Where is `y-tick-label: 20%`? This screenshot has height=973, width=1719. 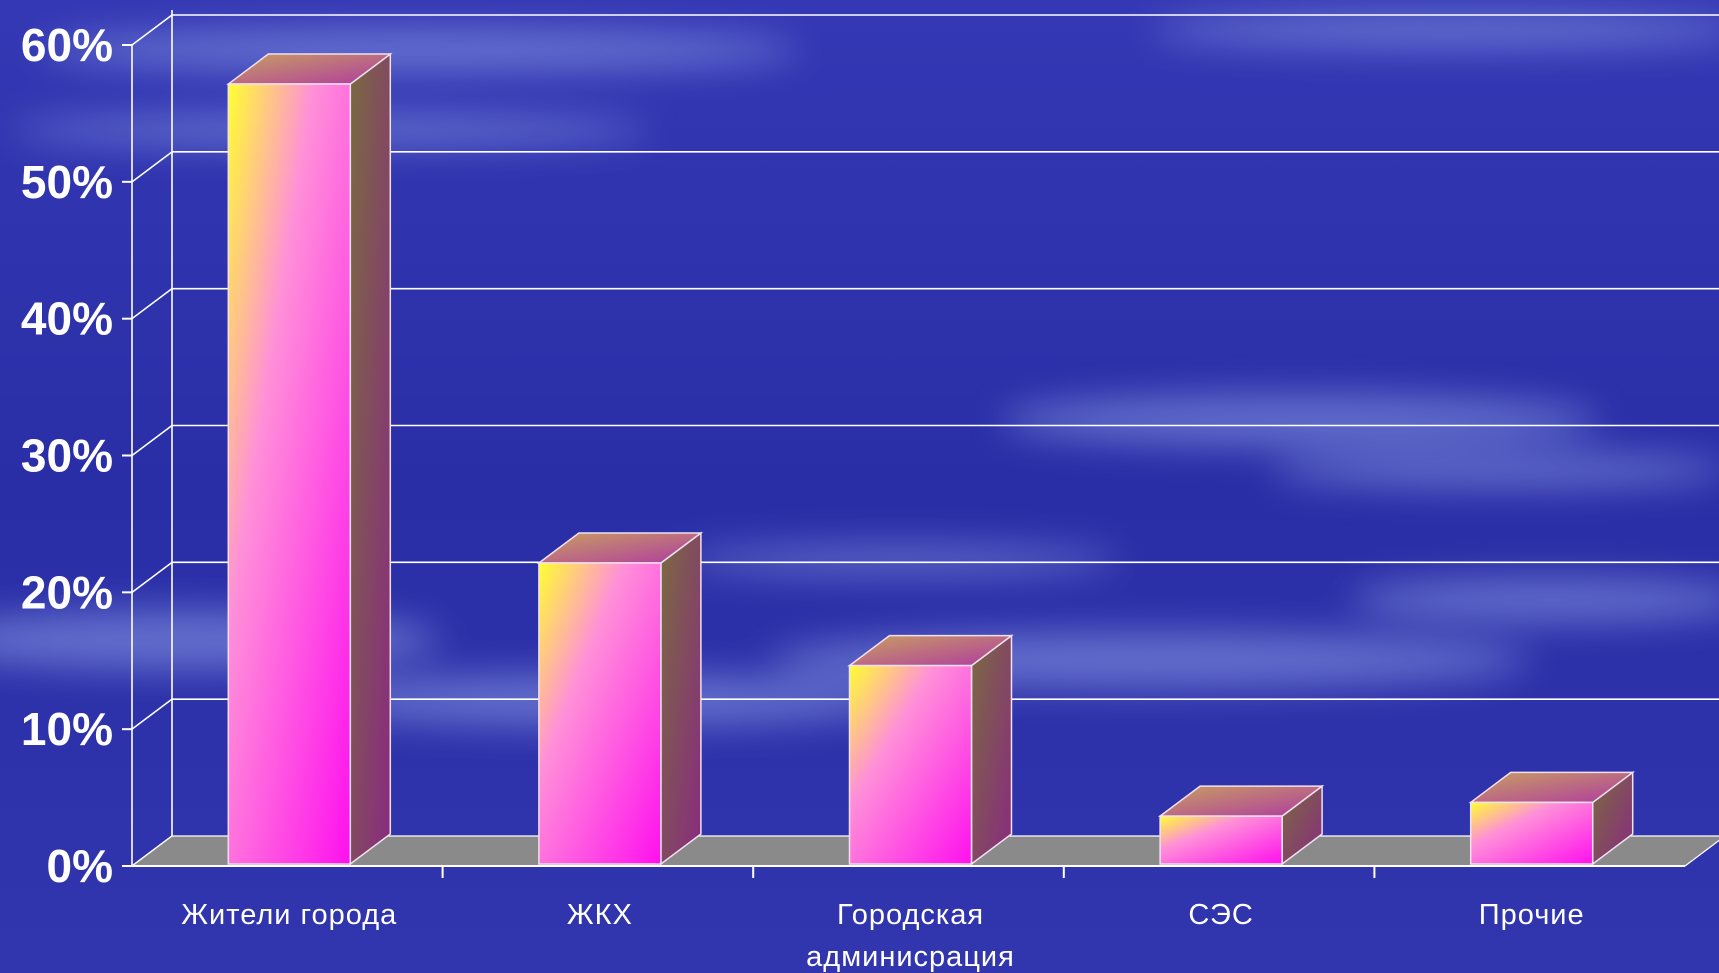 y-tick-label: 20% is located at coordinates (67, 592).